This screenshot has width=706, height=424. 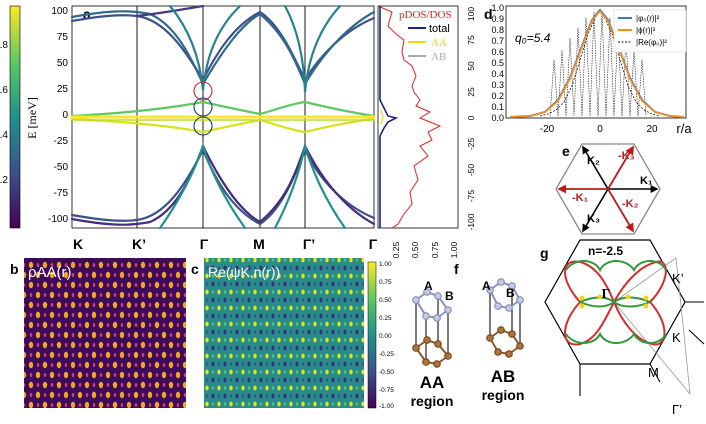 What do you see at coordinates (63, 89) in the screenshot?
I see `ytick: 25` at bounding box center [63, 89].